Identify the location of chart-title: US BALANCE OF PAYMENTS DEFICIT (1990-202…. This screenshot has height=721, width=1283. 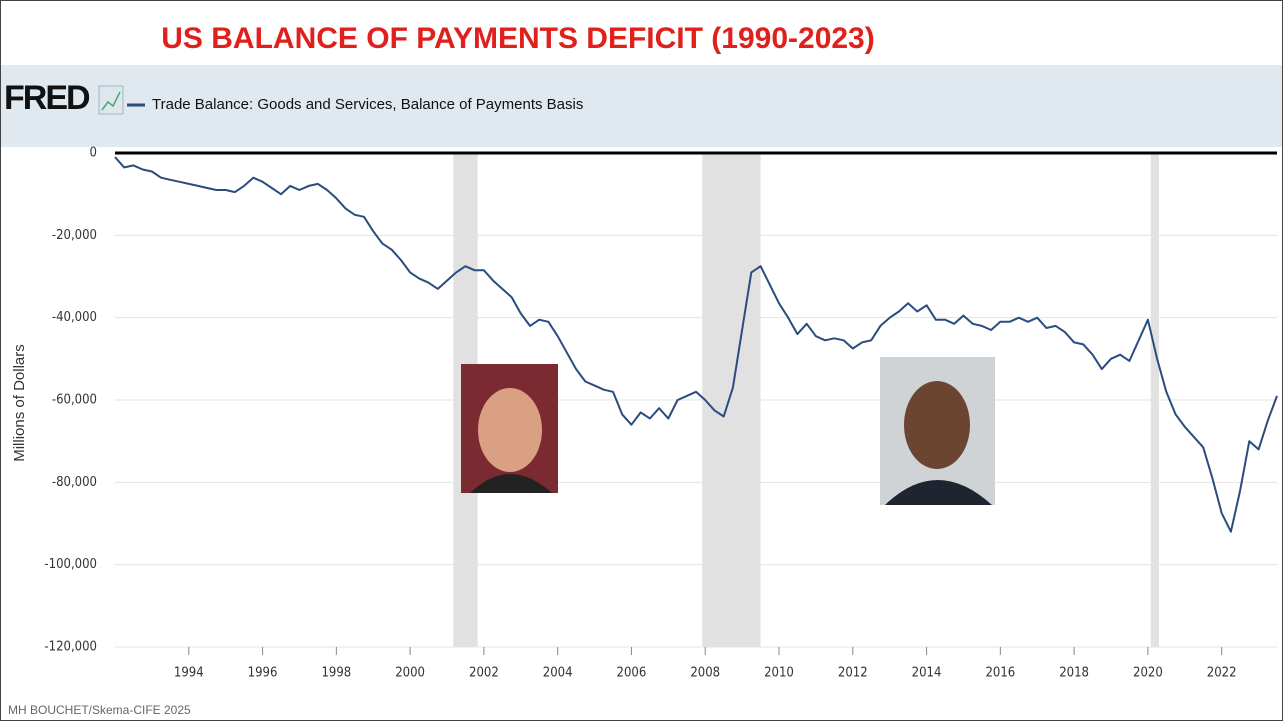
(517, 38).